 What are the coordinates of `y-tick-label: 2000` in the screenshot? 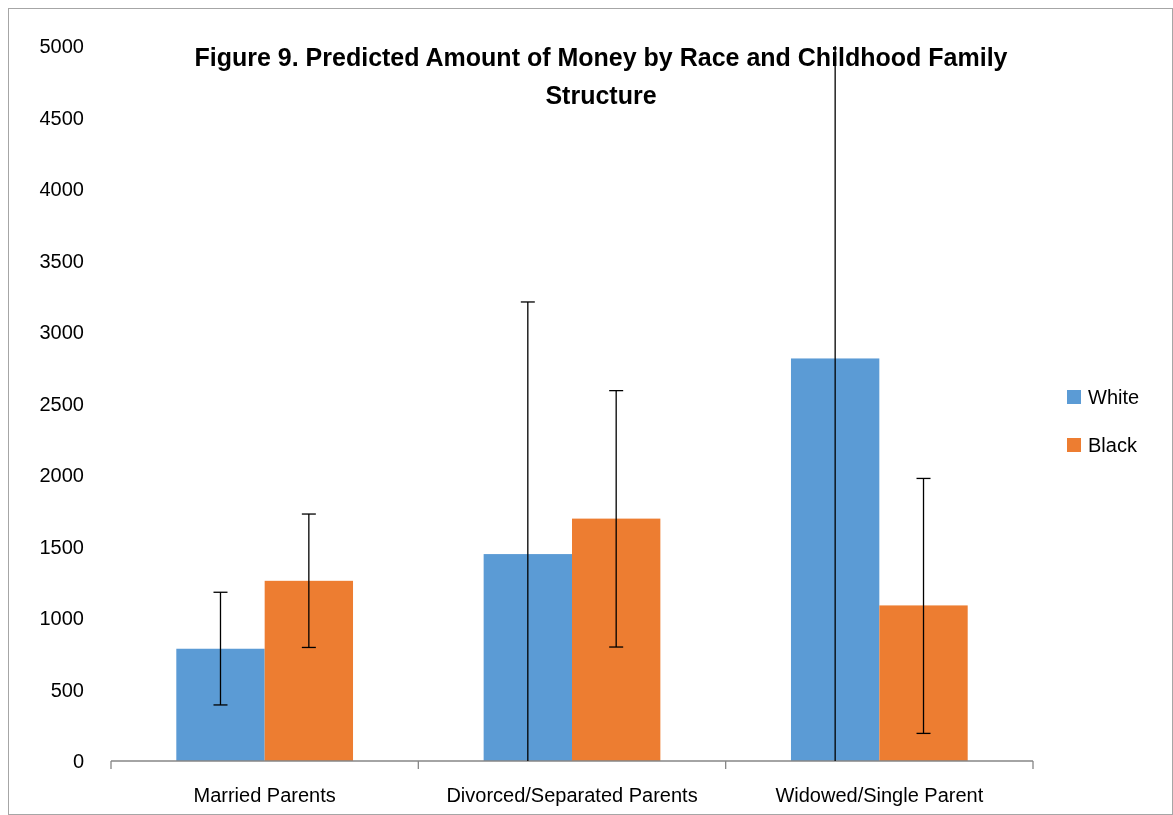 It's located at (61, 475).